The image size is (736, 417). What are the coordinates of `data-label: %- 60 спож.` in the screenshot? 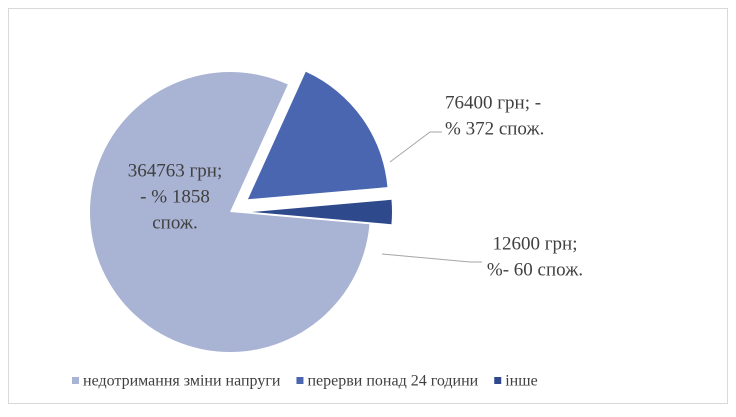 It's located at (535, 269).